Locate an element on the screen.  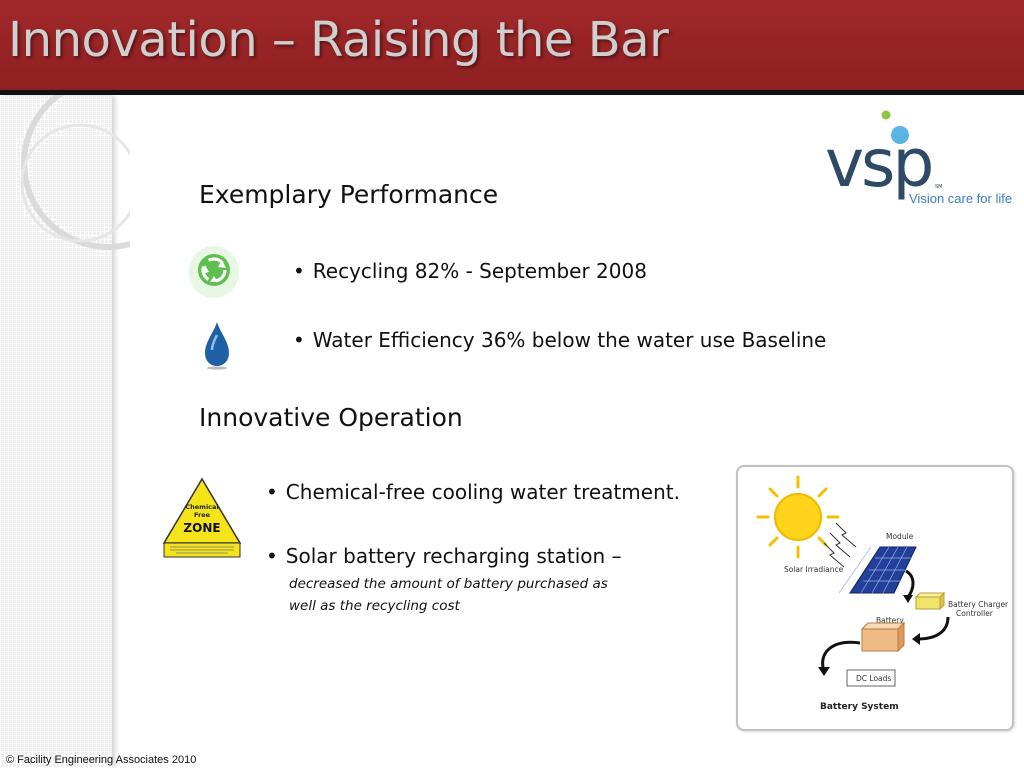
vsp-logo: vsp SM Vision care for life is located at coordinates (918, 158).